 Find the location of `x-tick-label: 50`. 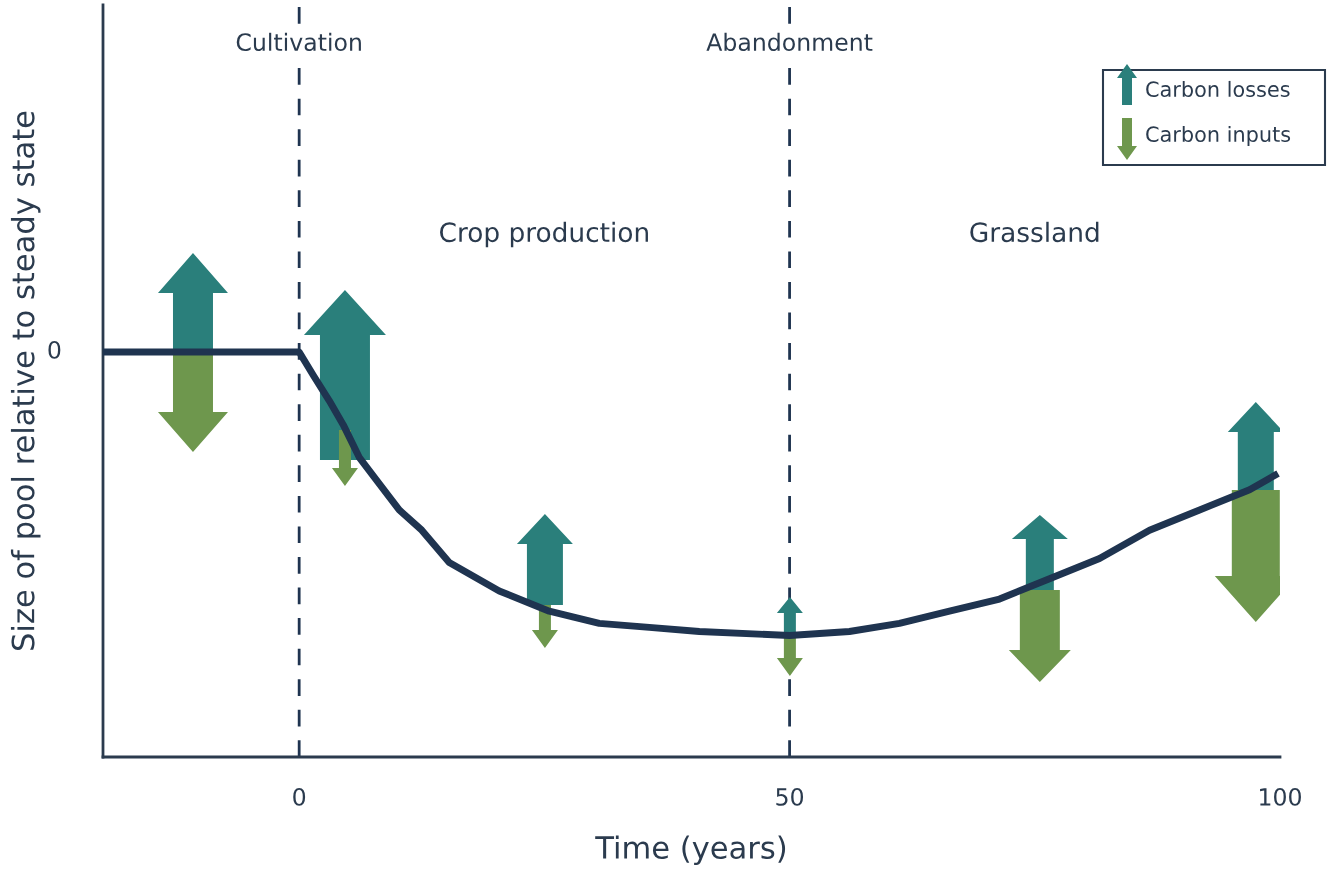

x-tick-label: 50 is located at coordinates (790, 796).